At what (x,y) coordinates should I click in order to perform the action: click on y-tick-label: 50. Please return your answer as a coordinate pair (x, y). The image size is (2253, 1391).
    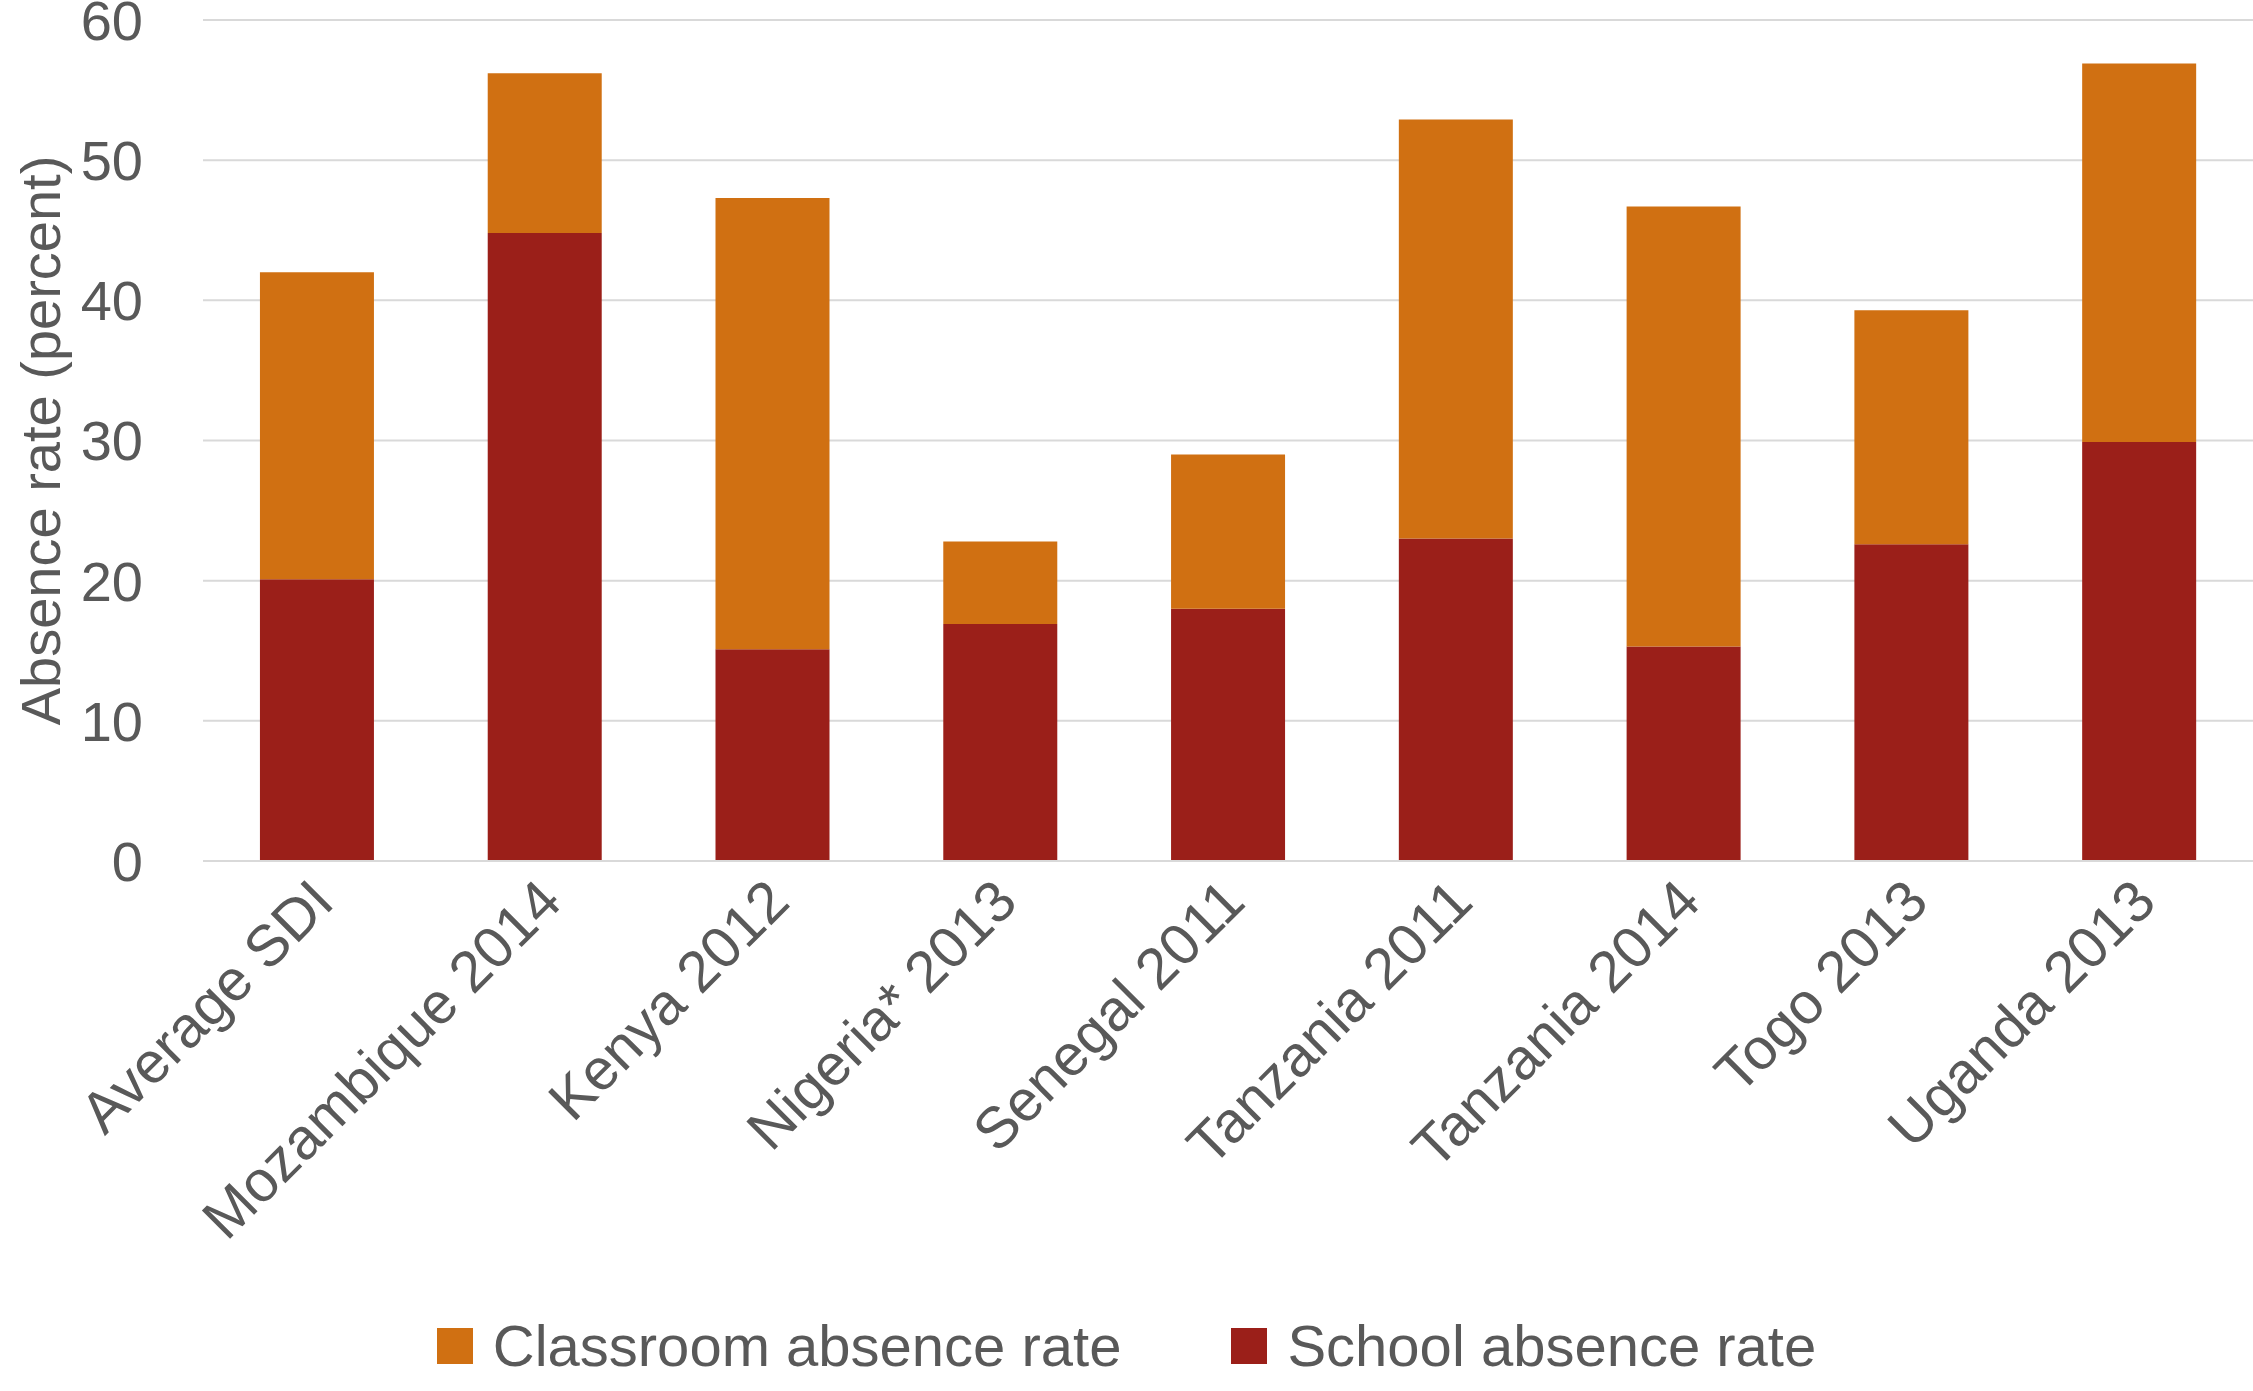
    Looking at the image, I should click on (111, 161).